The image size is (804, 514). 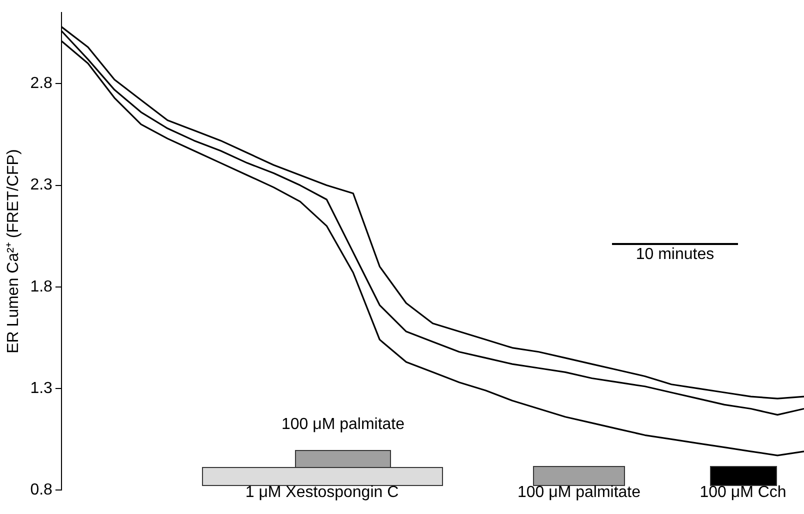 What do you see at coordinates (322, 493) in the screenshot?
I see `annotation: 1 μM Xestospongin C` at bounding box center [322, 493].